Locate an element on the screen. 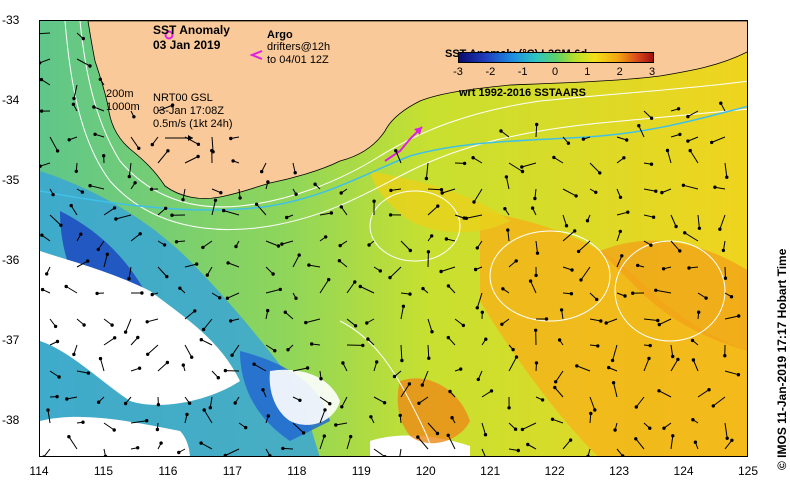 This screenshot has height=492, width=790. x-tick-label: 123 is located at coordinates (619, 471).